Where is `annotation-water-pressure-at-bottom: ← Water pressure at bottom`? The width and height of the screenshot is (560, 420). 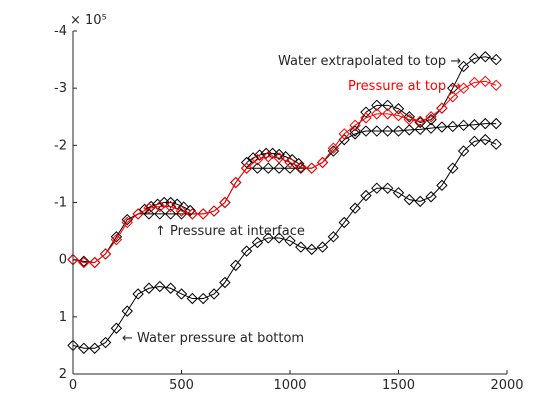
annotation-water-pressure-at-bottom: ← Water pressure at bottom is located at coordinates (213, 338).